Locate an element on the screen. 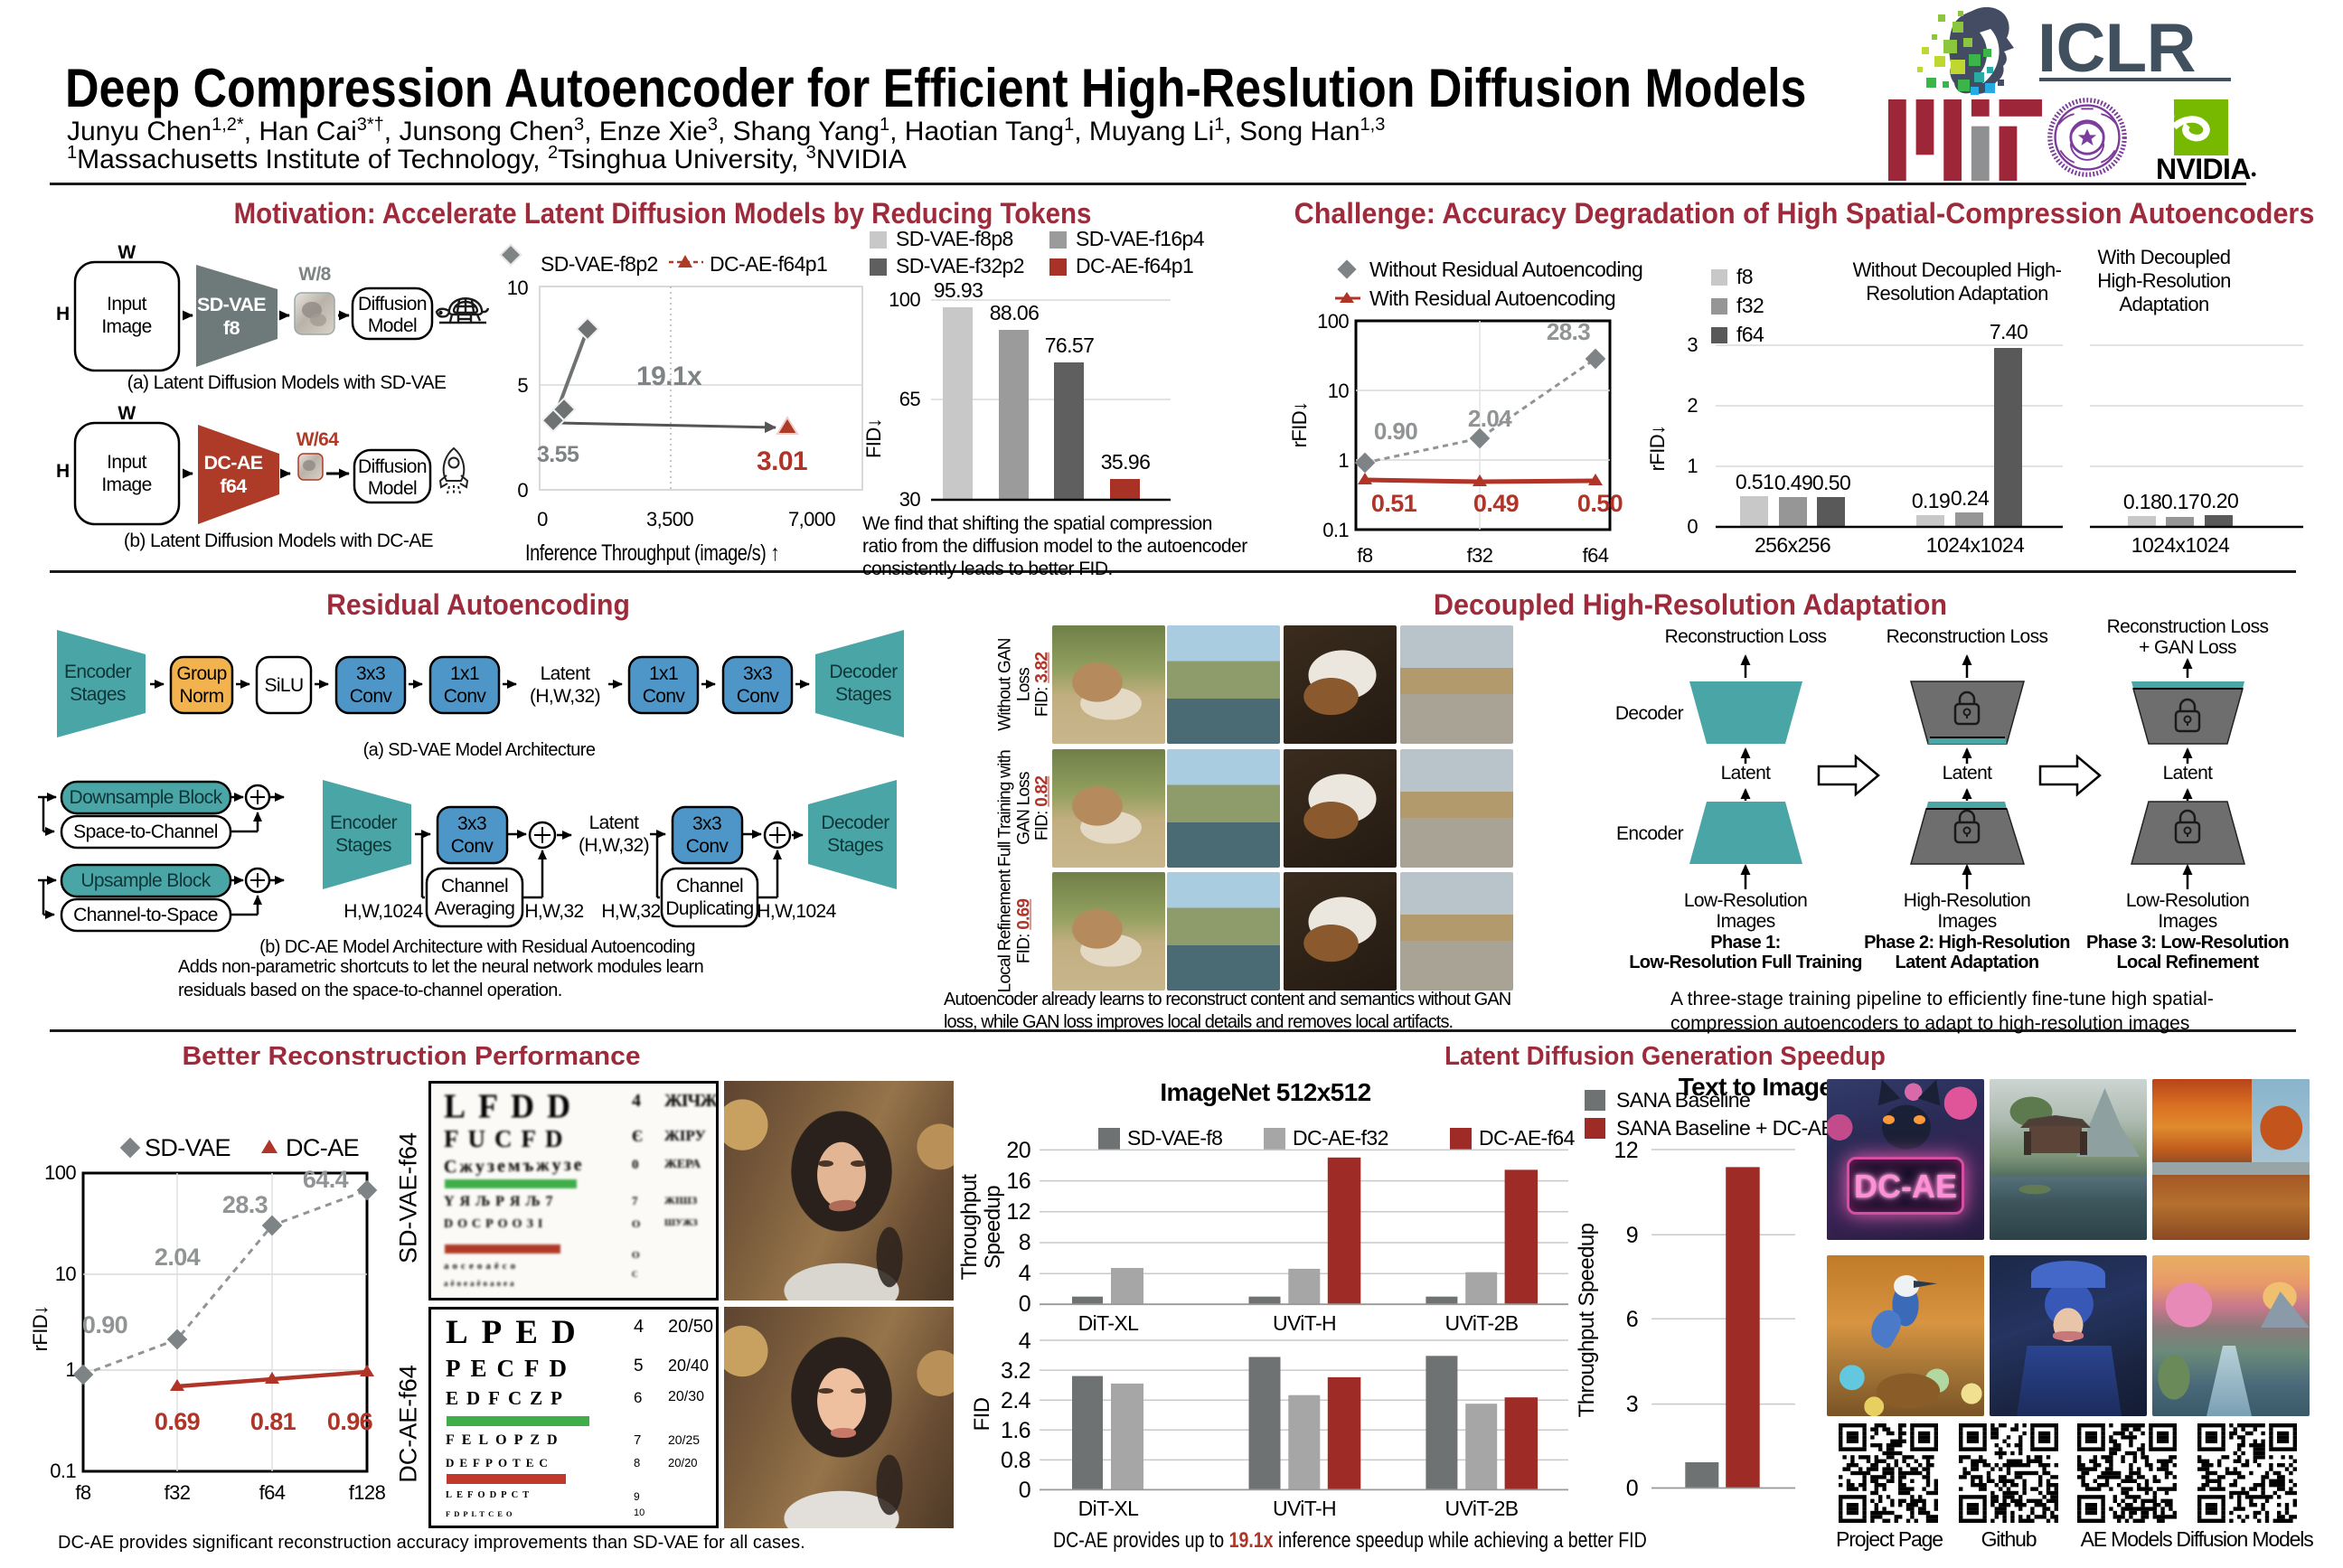 The image size is (2343, 1568). svg-text: 95.93 is located at coordinates (959, 290).